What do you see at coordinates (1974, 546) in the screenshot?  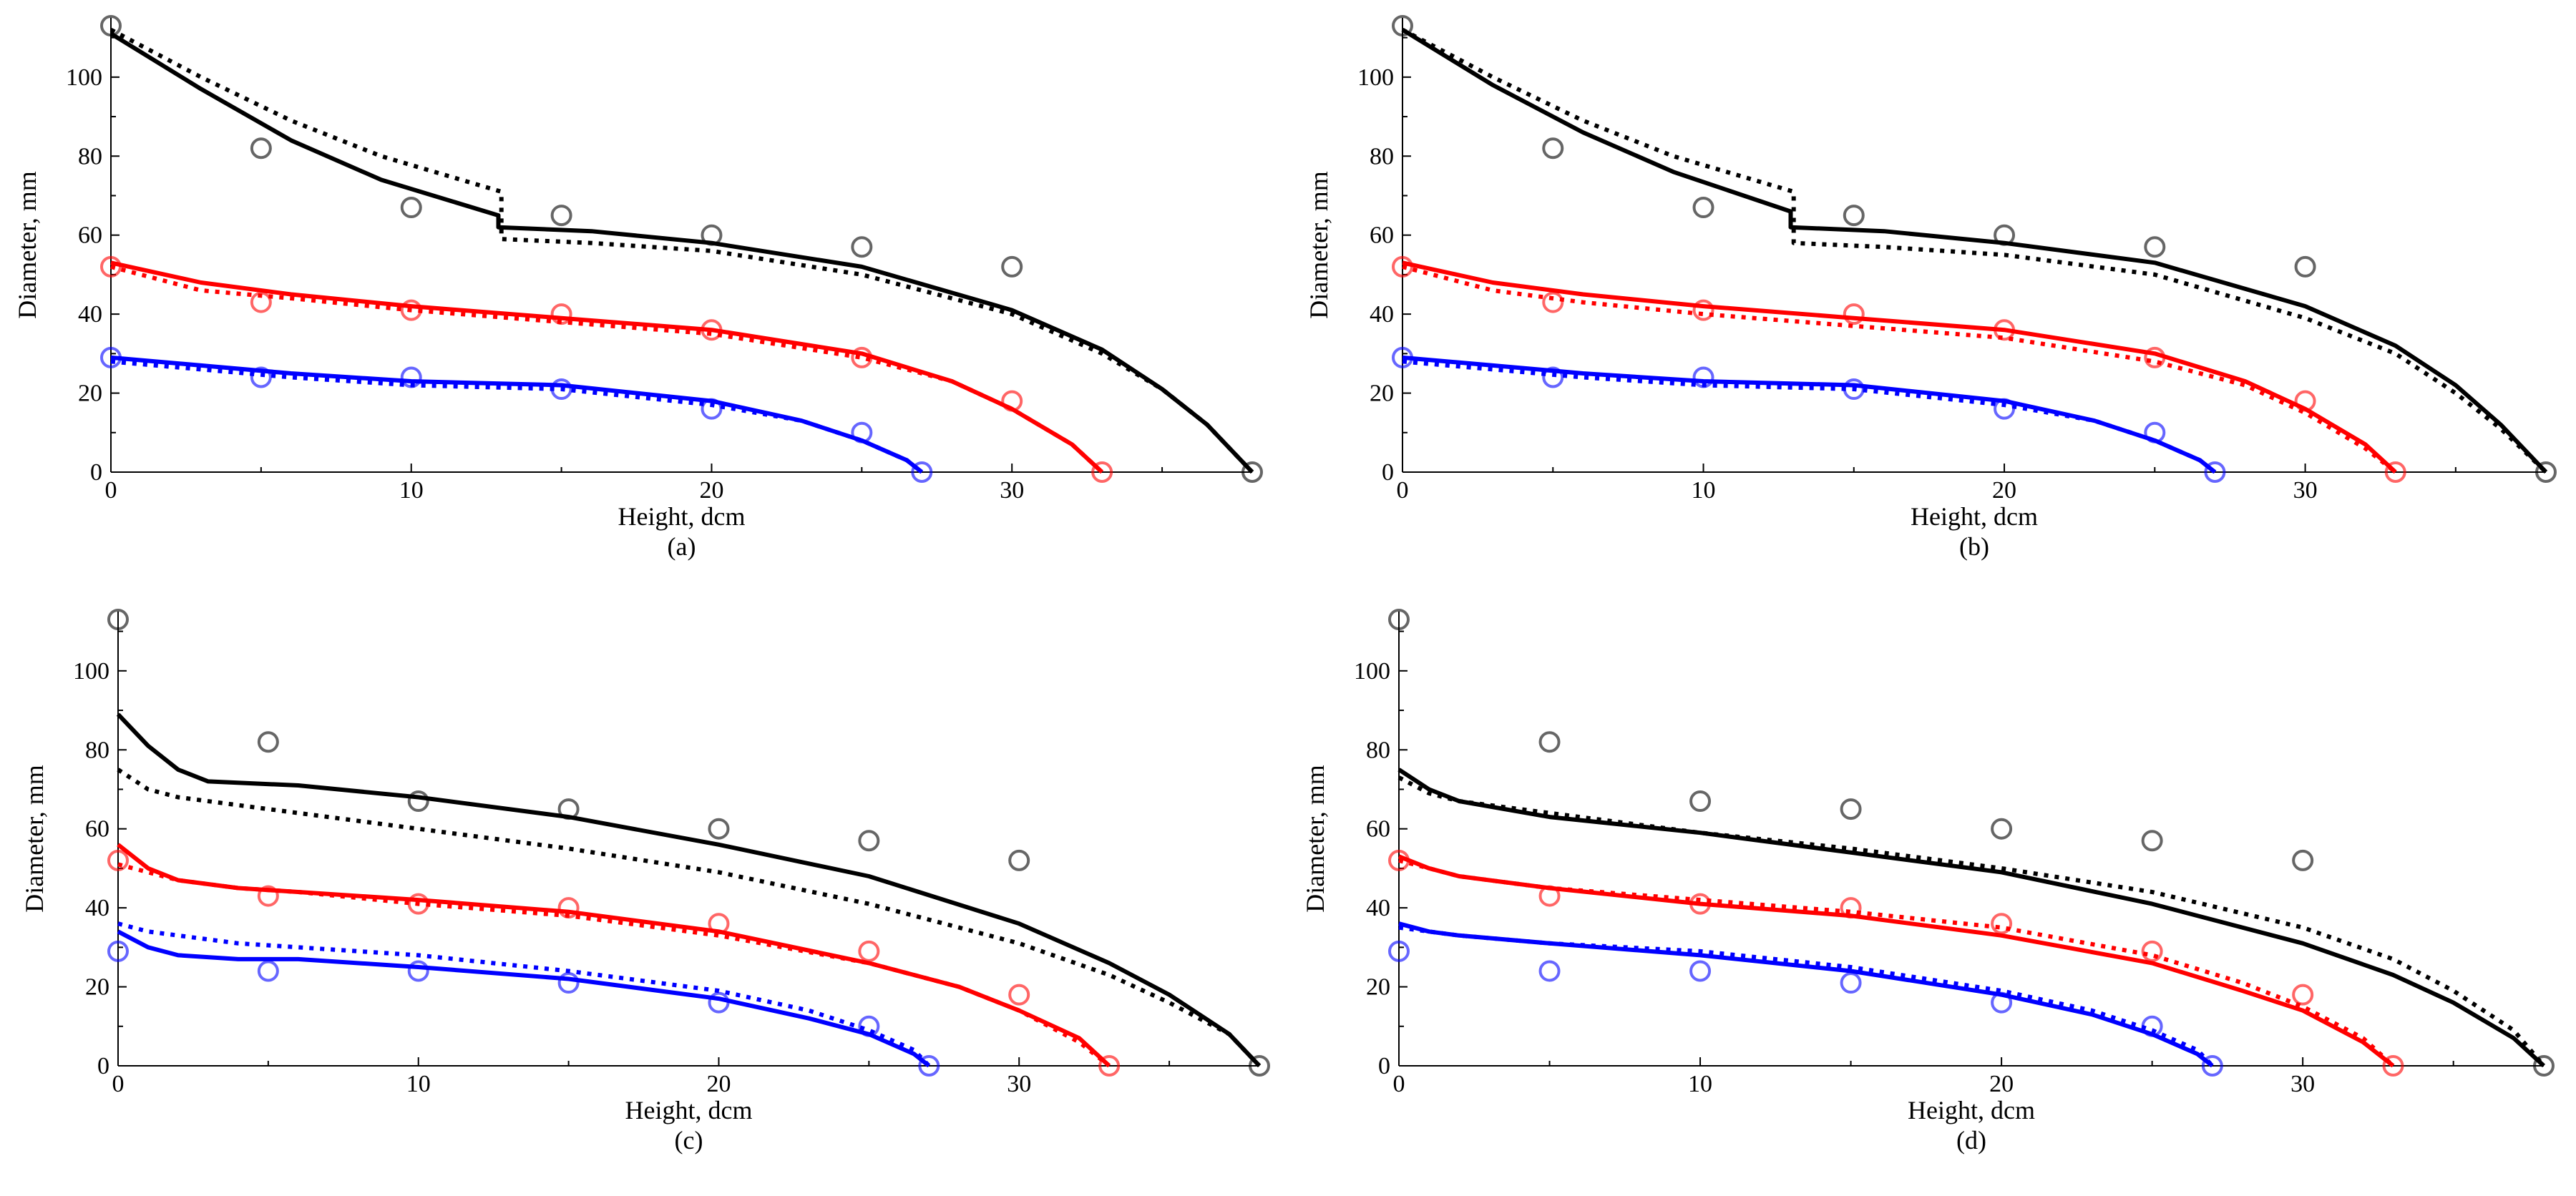 I see `panel-label: (b)` at bounding box center [1974, 546].